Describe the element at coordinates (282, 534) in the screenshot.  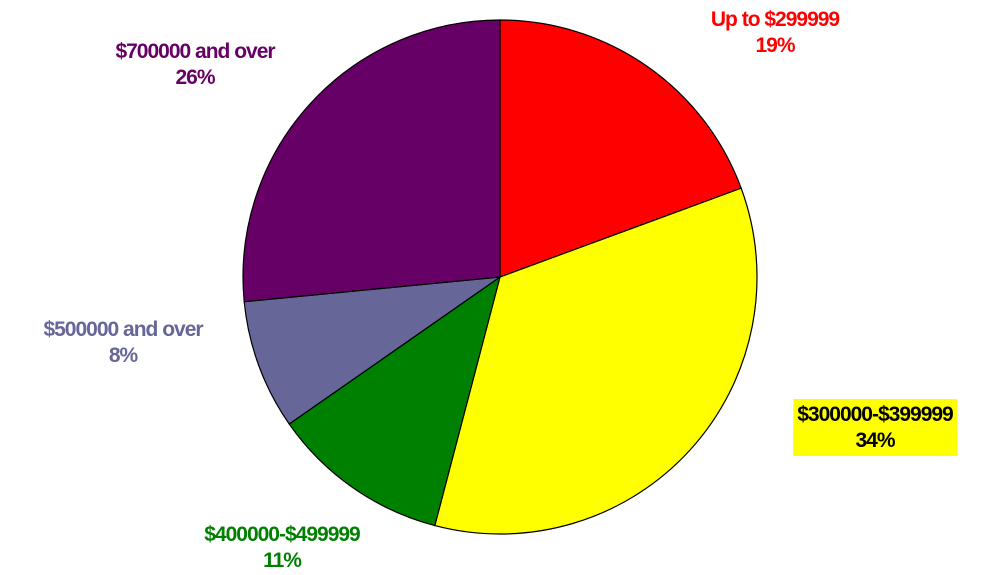
I see `slice-label-3: $400000-$499999` at that location.